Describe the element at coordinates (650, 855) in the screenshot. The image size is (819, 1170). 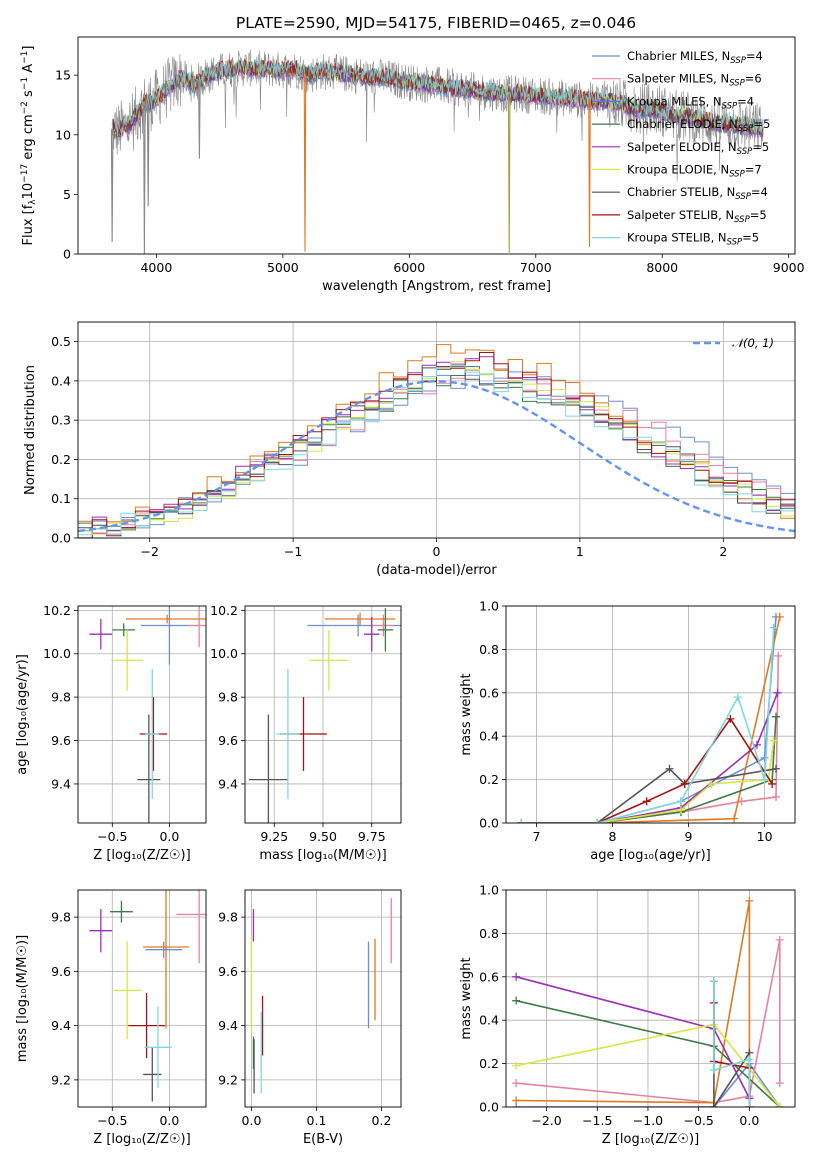
I see `mass_weight_vs_age-xlabel: age [log₁₀(age/yr)]` at that location.